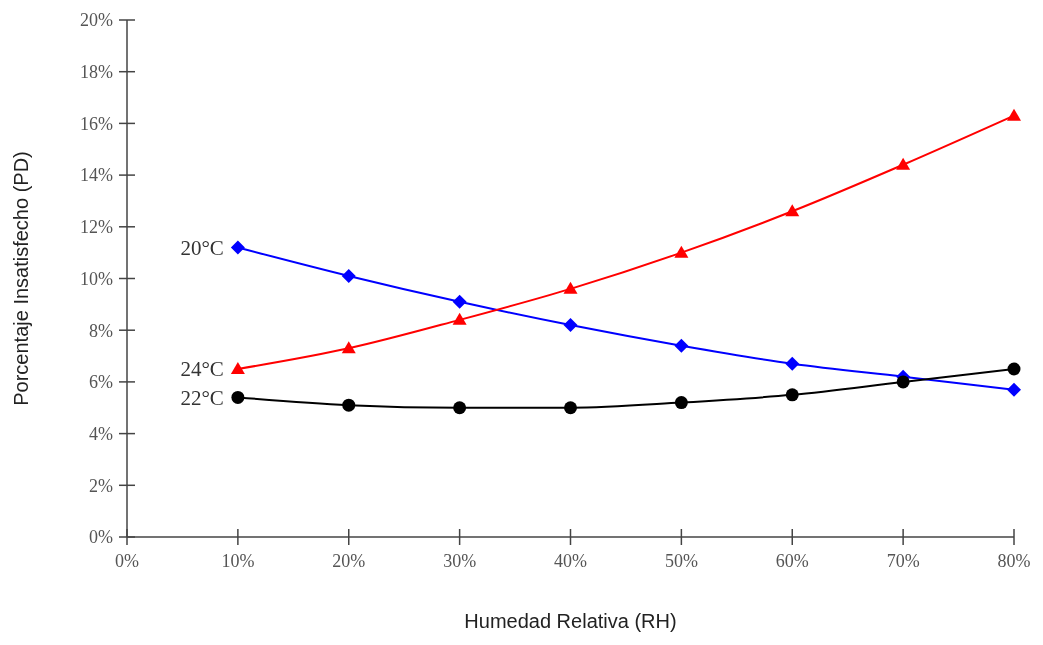  I want to click on x-tick-label: 40%, so click(570, 561).